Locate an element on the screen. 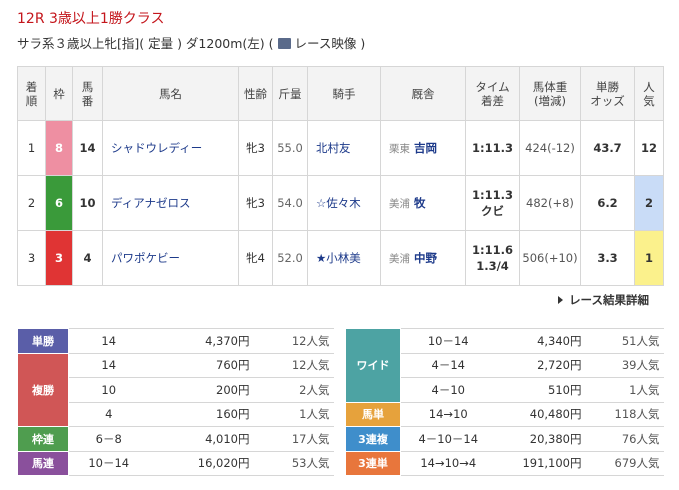 This screenshot has width=679, height=490. payout: 2,720円 is located at coordinates (540, 365).